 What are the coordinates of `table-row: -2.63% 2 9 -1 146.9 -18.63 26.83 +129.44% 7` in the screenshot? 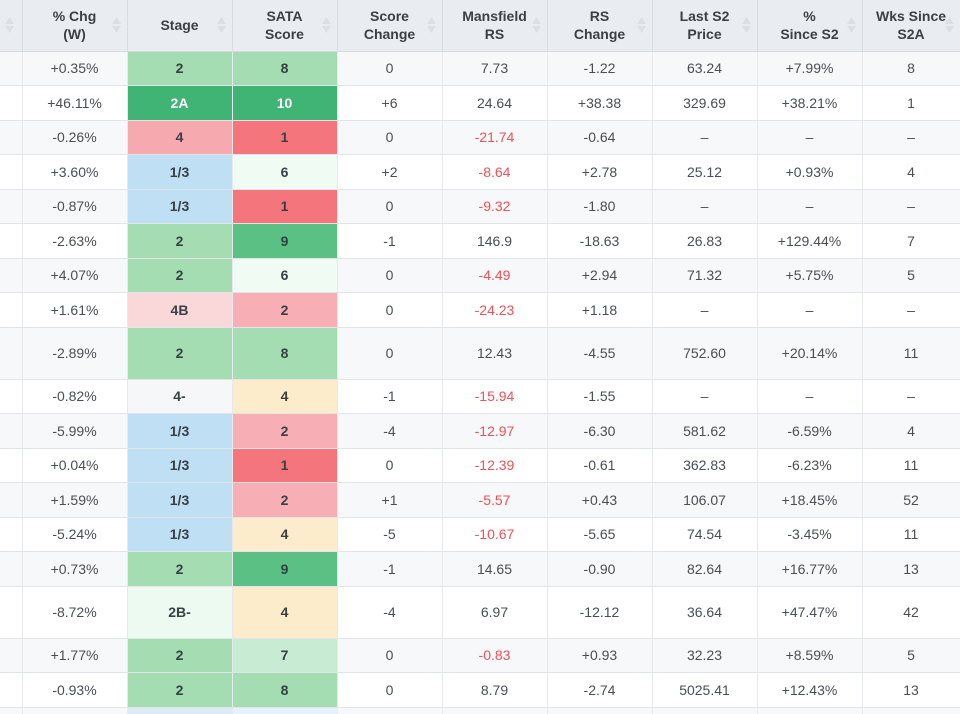 It's located at (480, 241).